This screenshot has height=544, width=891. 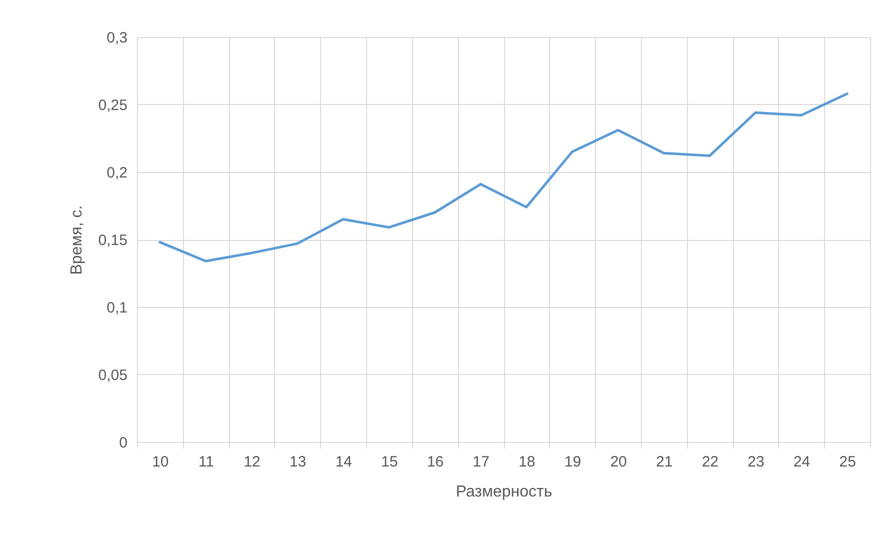 What do you see at coordinates (113, 375) in the screenshot?
I see `y-tick-label: 0,05` at bounding box center [113, 375].